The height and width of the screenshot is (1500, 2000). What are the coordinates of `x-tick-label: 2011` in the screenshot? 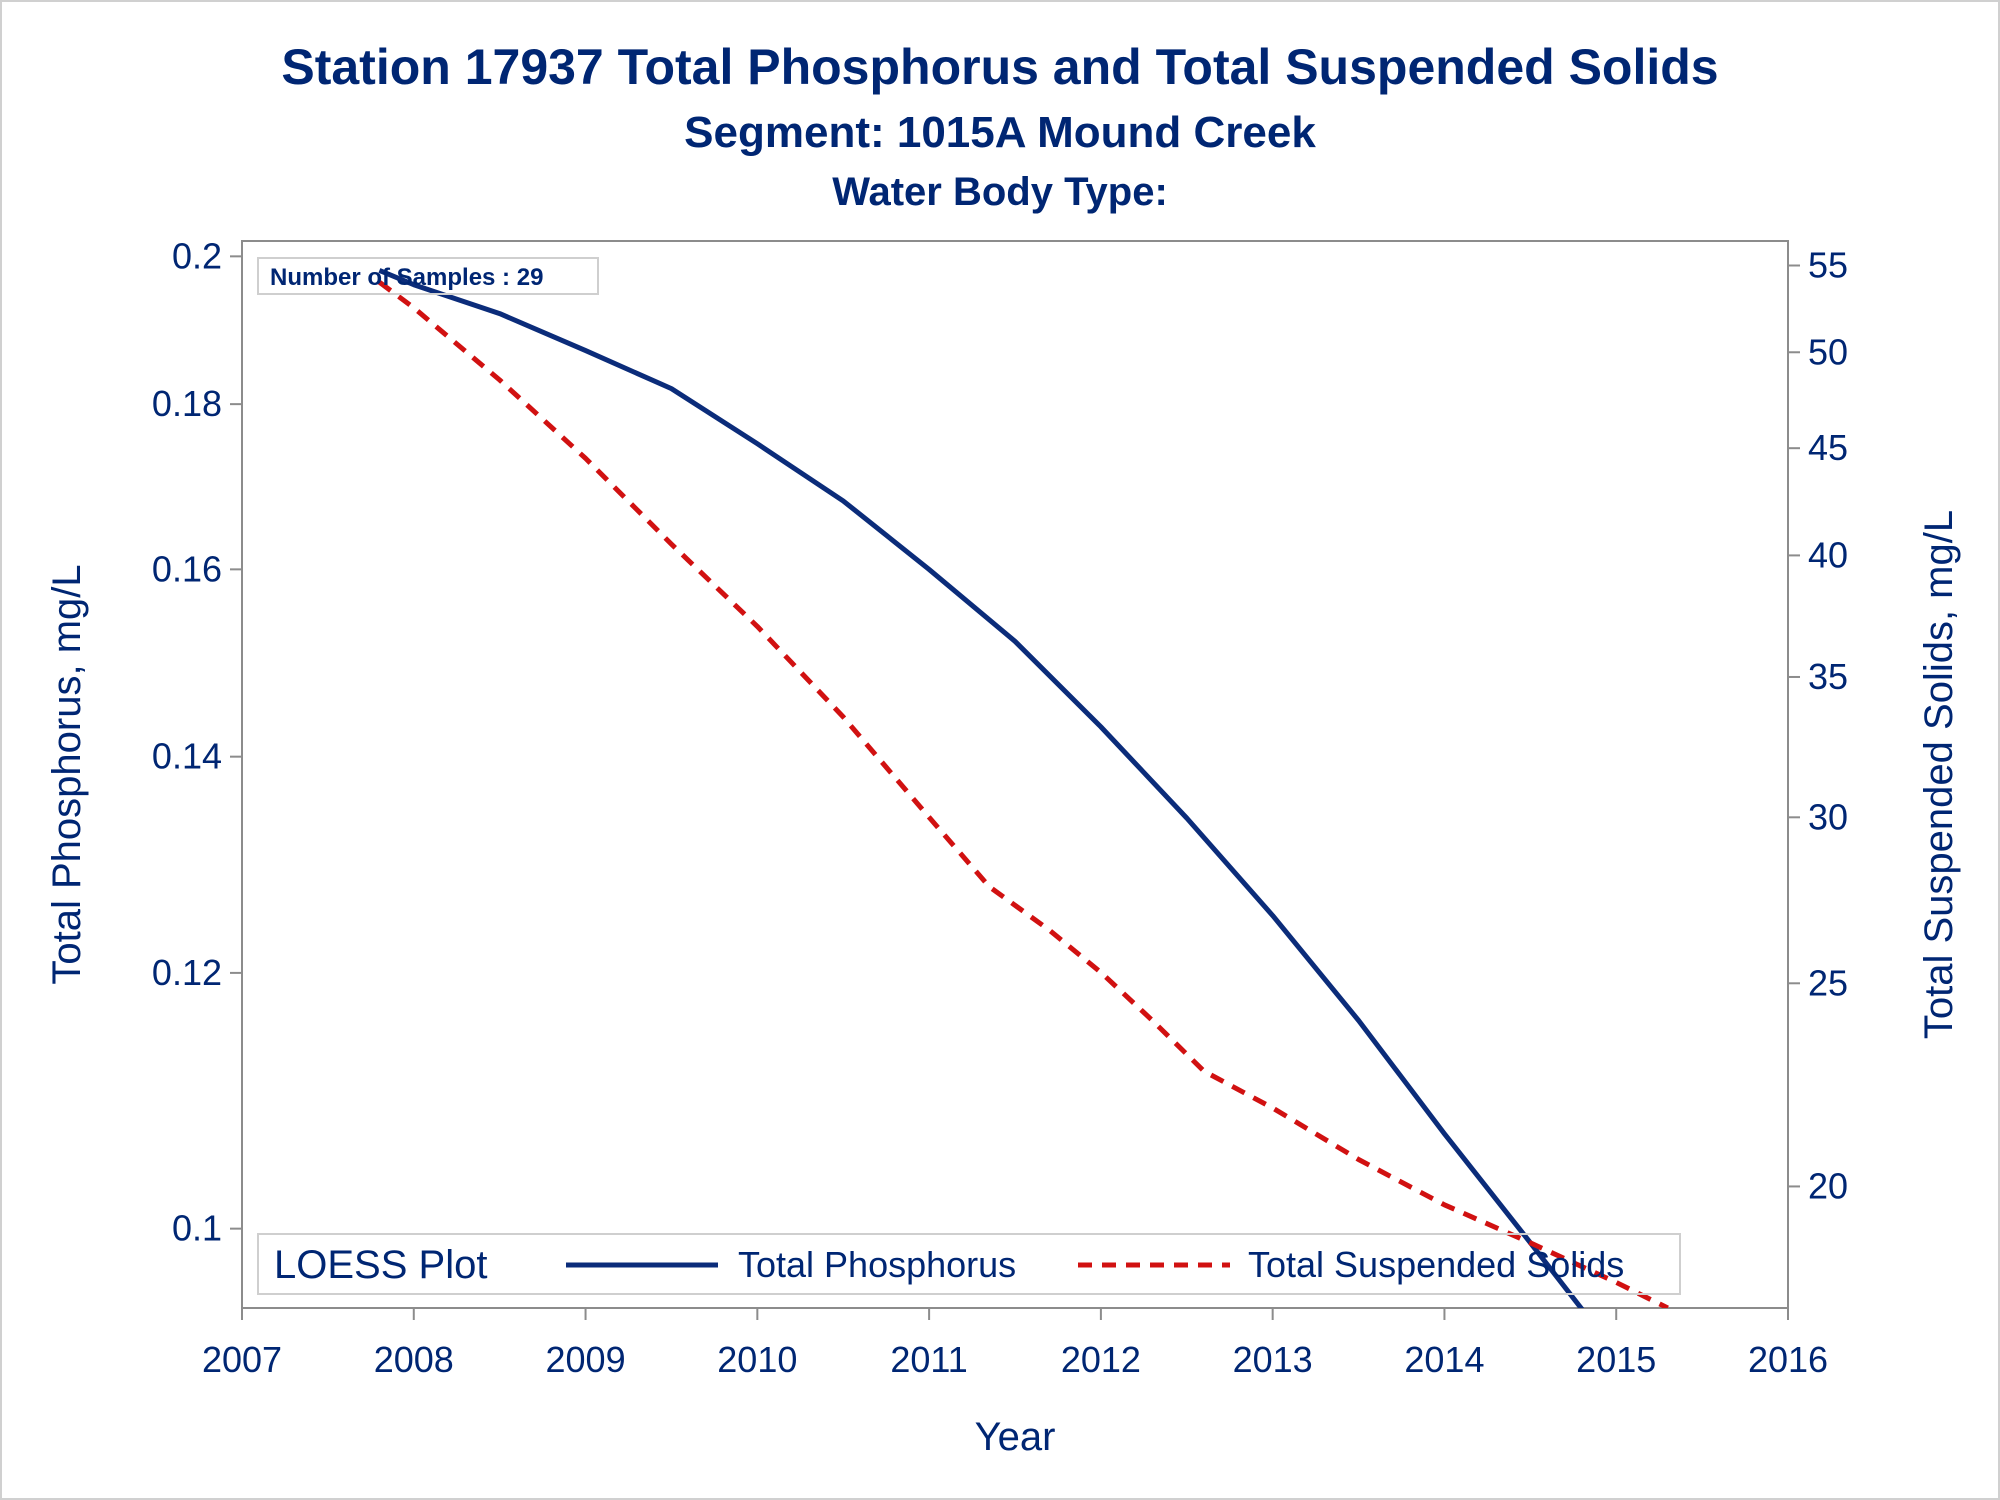 It's located at (928, 1359).